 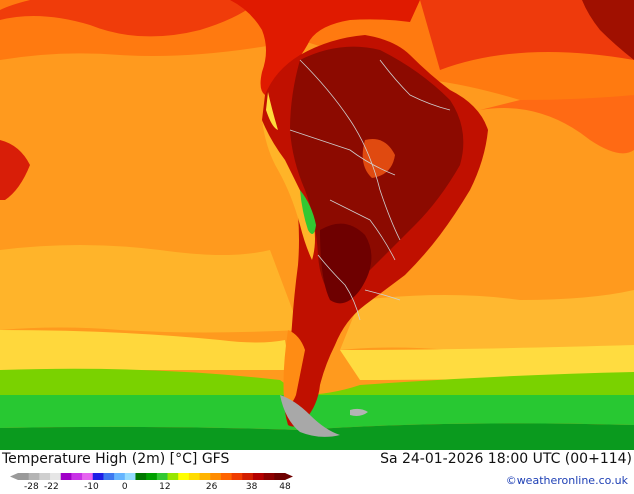 I want to click on subtropical-band-east, so click(x=487, y=321).